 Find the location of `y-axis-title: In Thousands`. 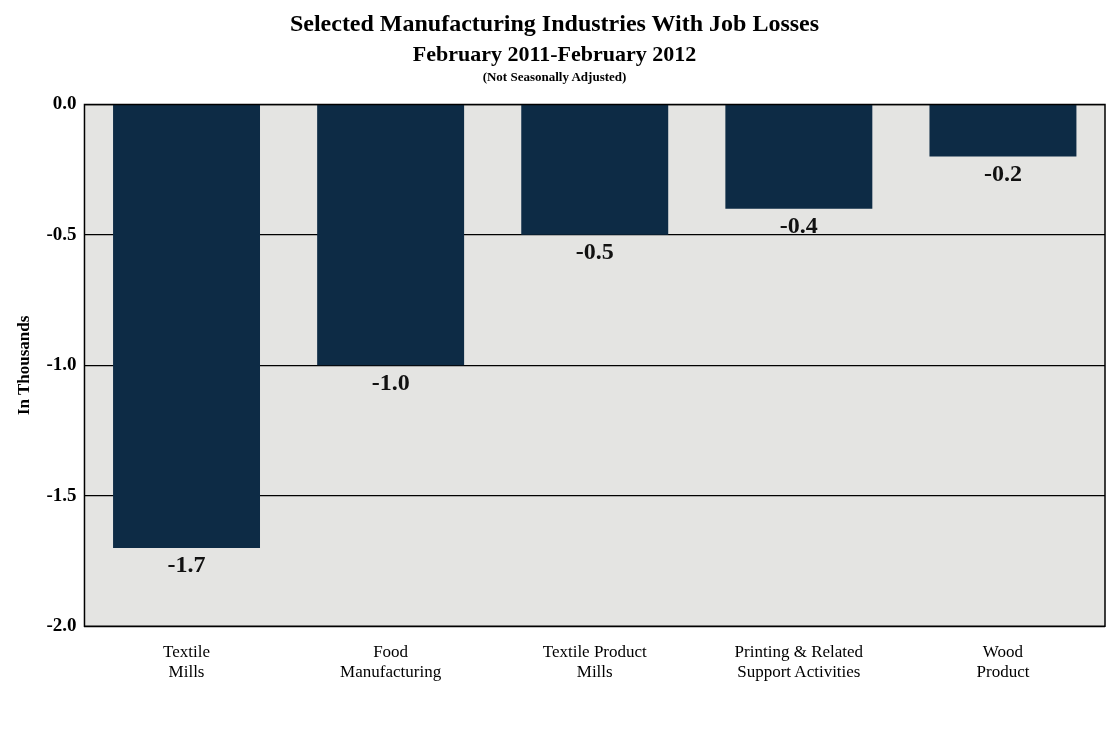

y-axis-title: In Thousands is located at coordinates (23, 365).